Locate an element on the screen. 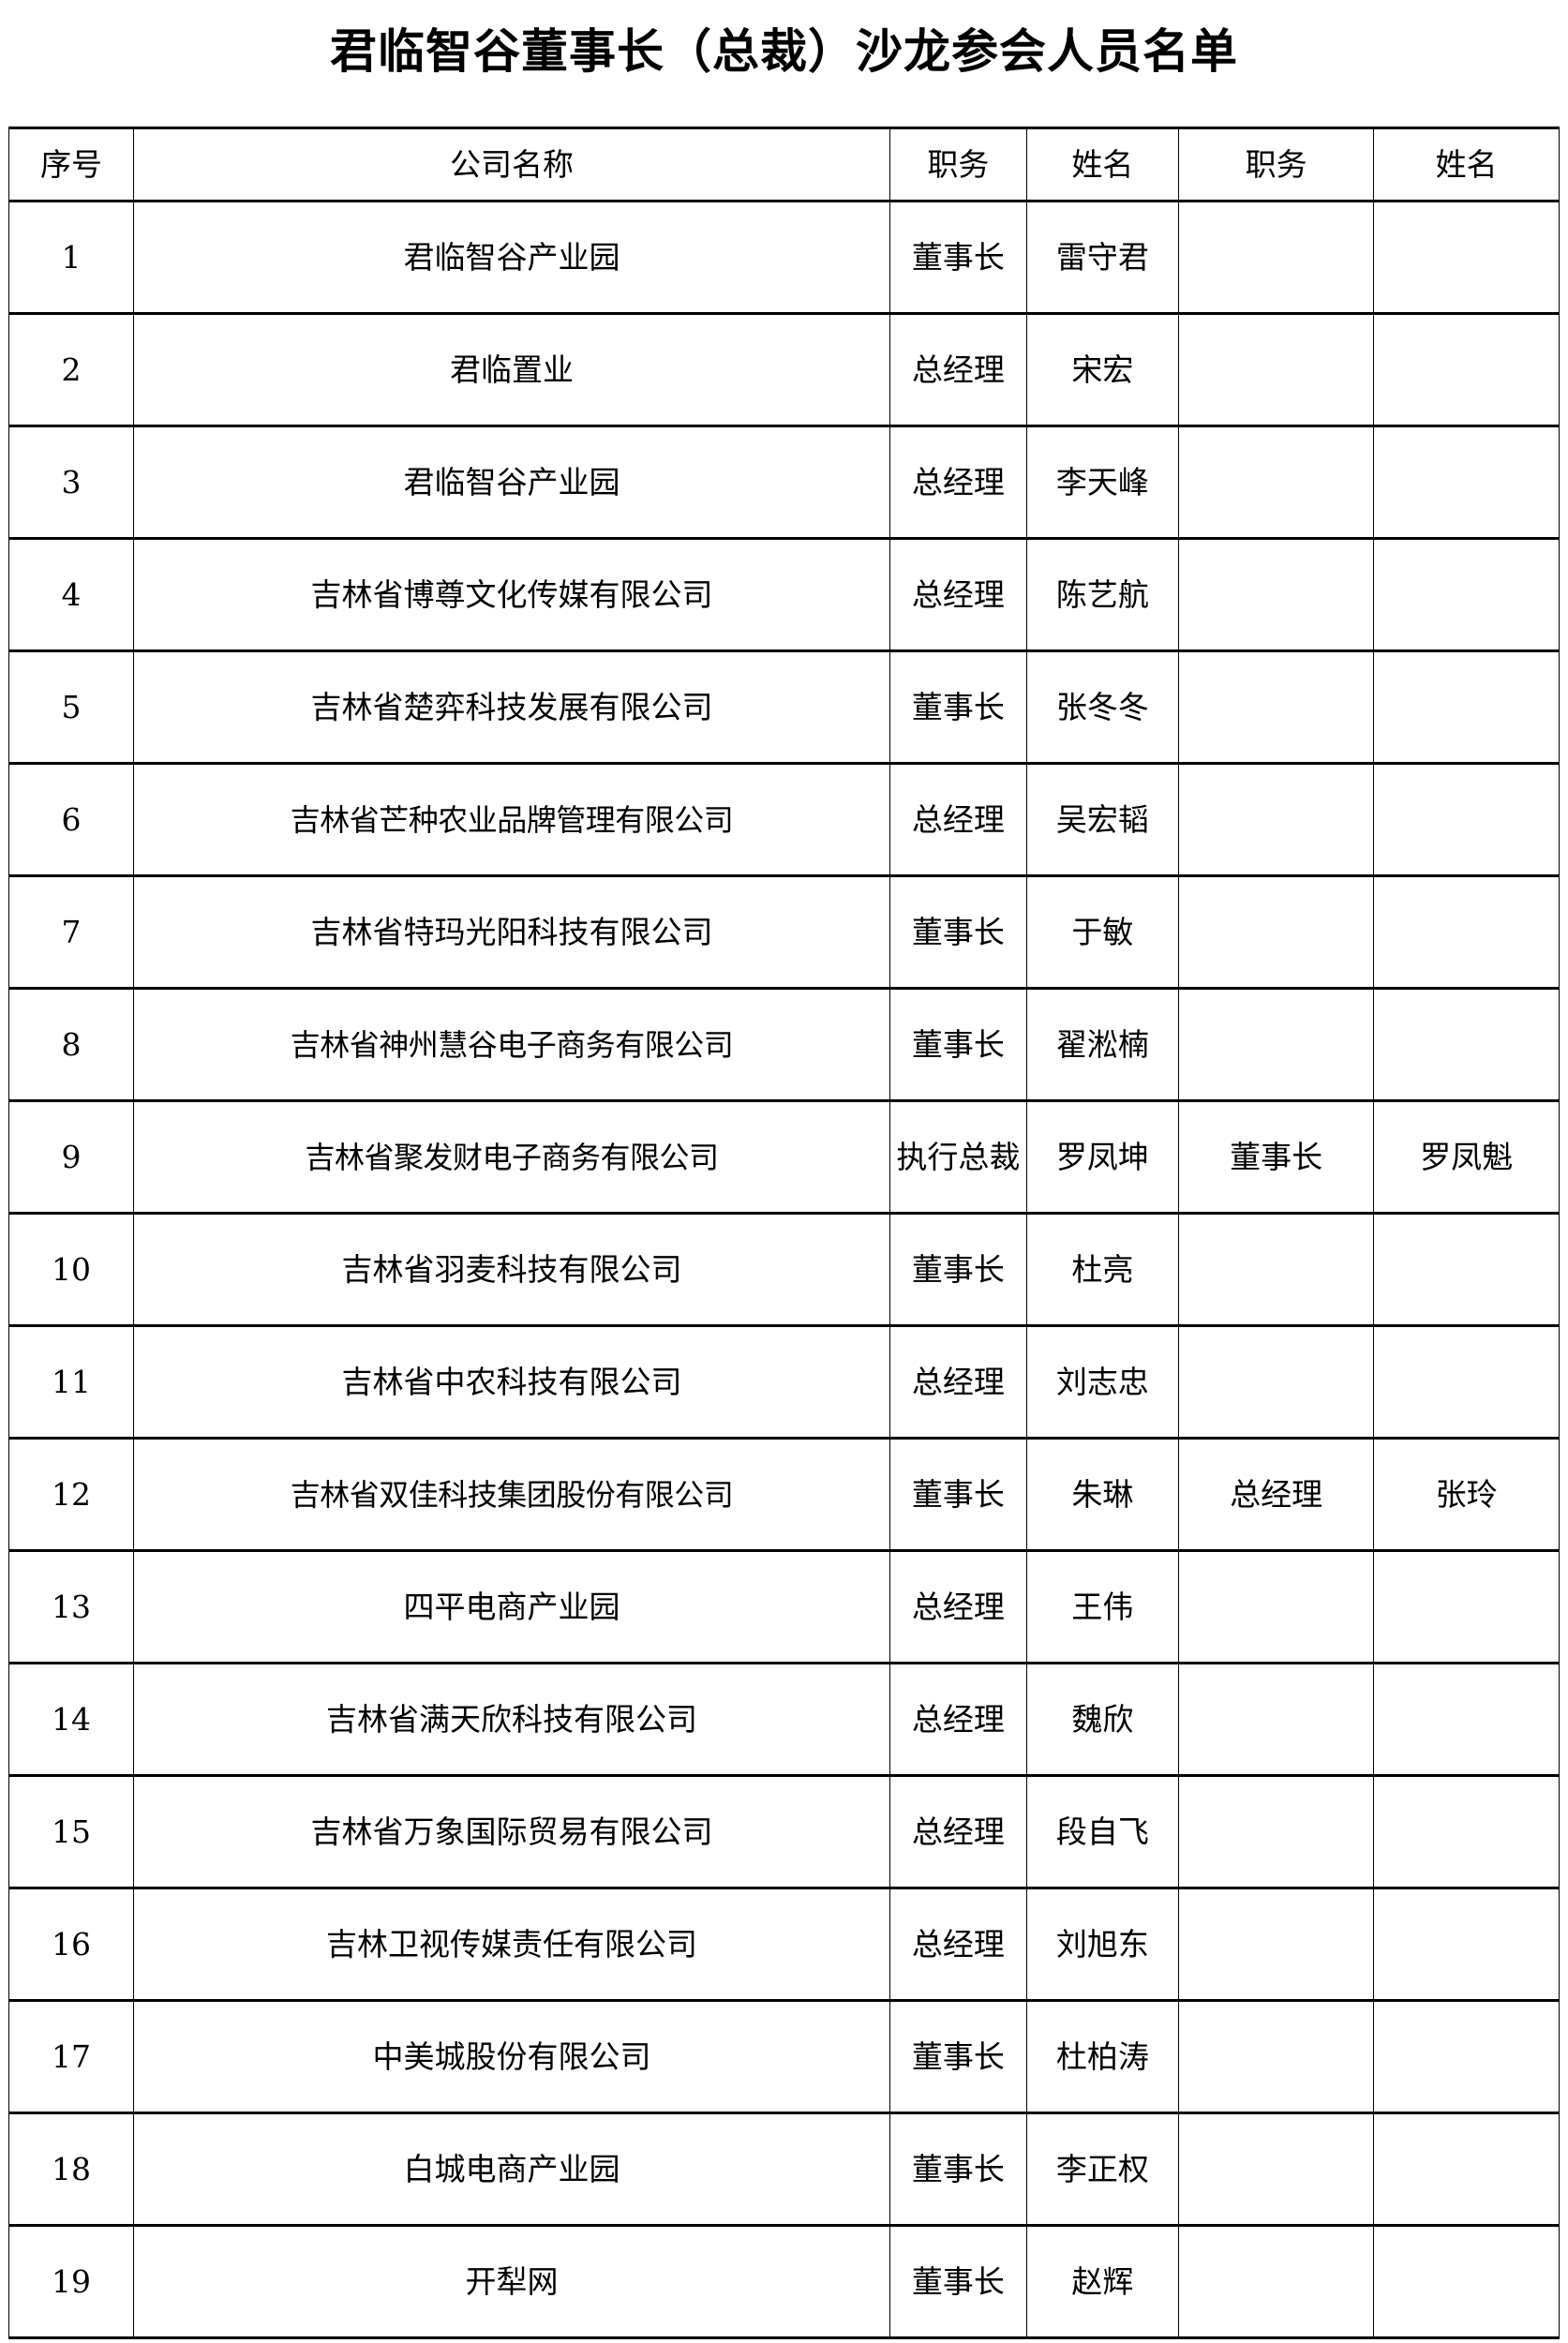 The height and width of the screenshot is (2343, 1568). cell-name-1: 于敏 is located at coordinates (1102, 932).